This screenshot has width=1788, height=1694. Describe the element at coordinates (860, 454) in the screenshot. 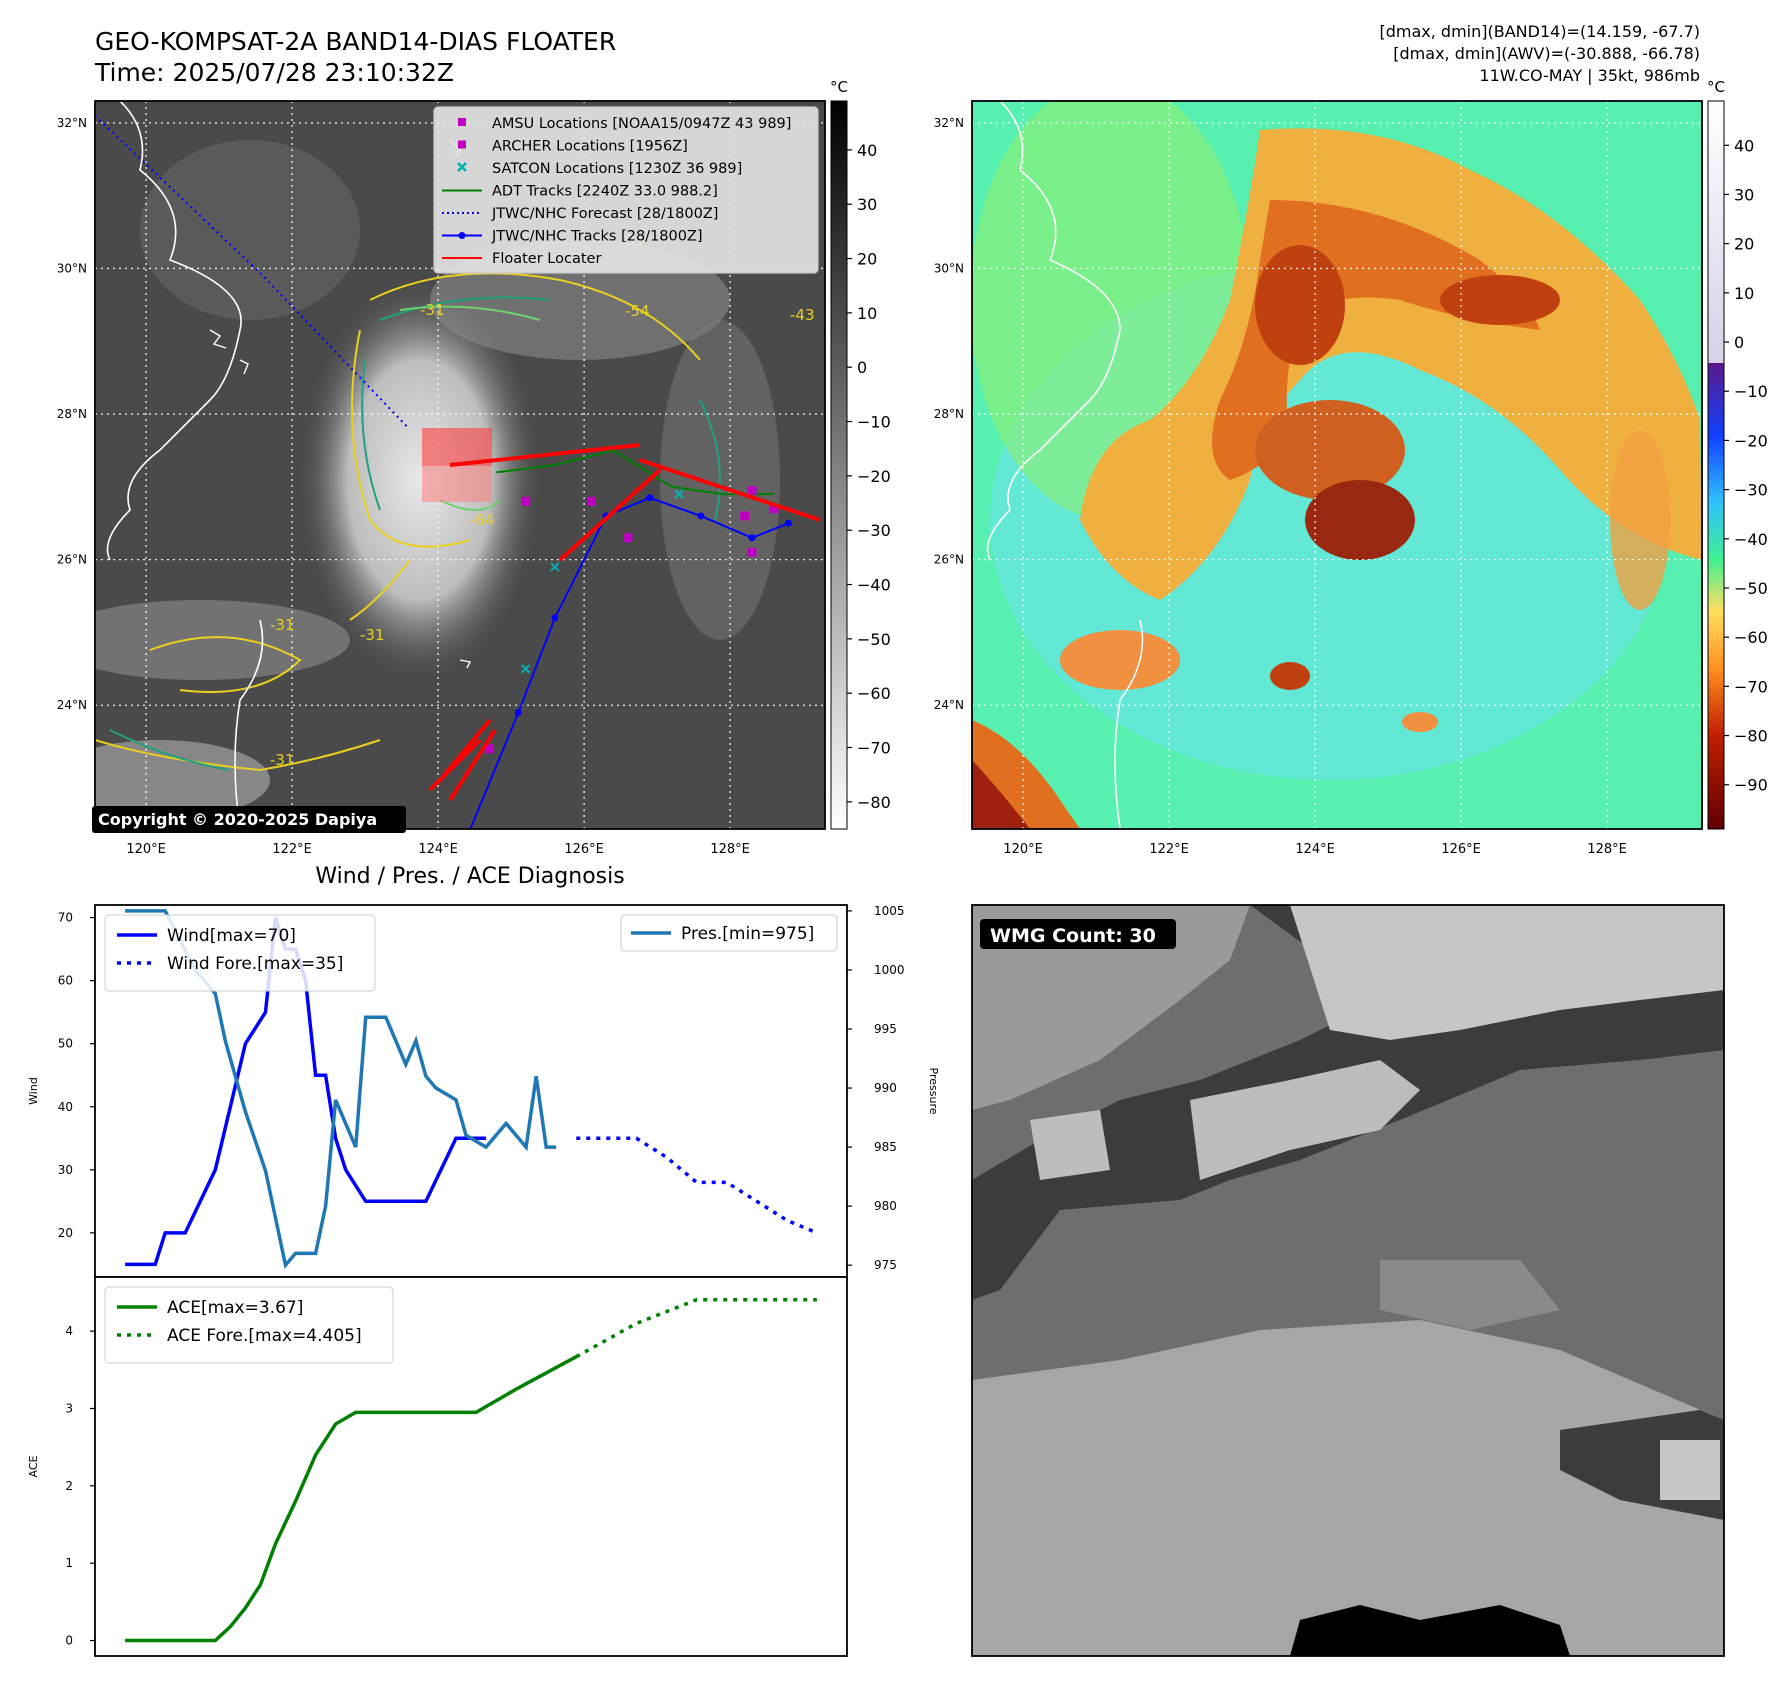

I see `gray-colorbar: °C 40 30 20 10 0 −10 −20 −30 −40 −50 −60 −70 −80` at that location.